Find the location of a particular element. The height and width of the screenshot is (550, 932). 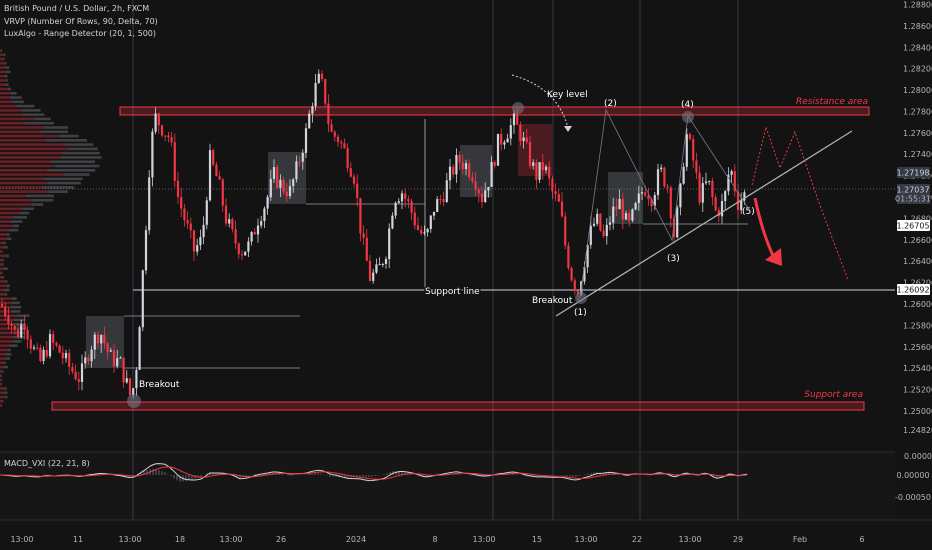

price-tag-box is located at coordinates (913, 225).